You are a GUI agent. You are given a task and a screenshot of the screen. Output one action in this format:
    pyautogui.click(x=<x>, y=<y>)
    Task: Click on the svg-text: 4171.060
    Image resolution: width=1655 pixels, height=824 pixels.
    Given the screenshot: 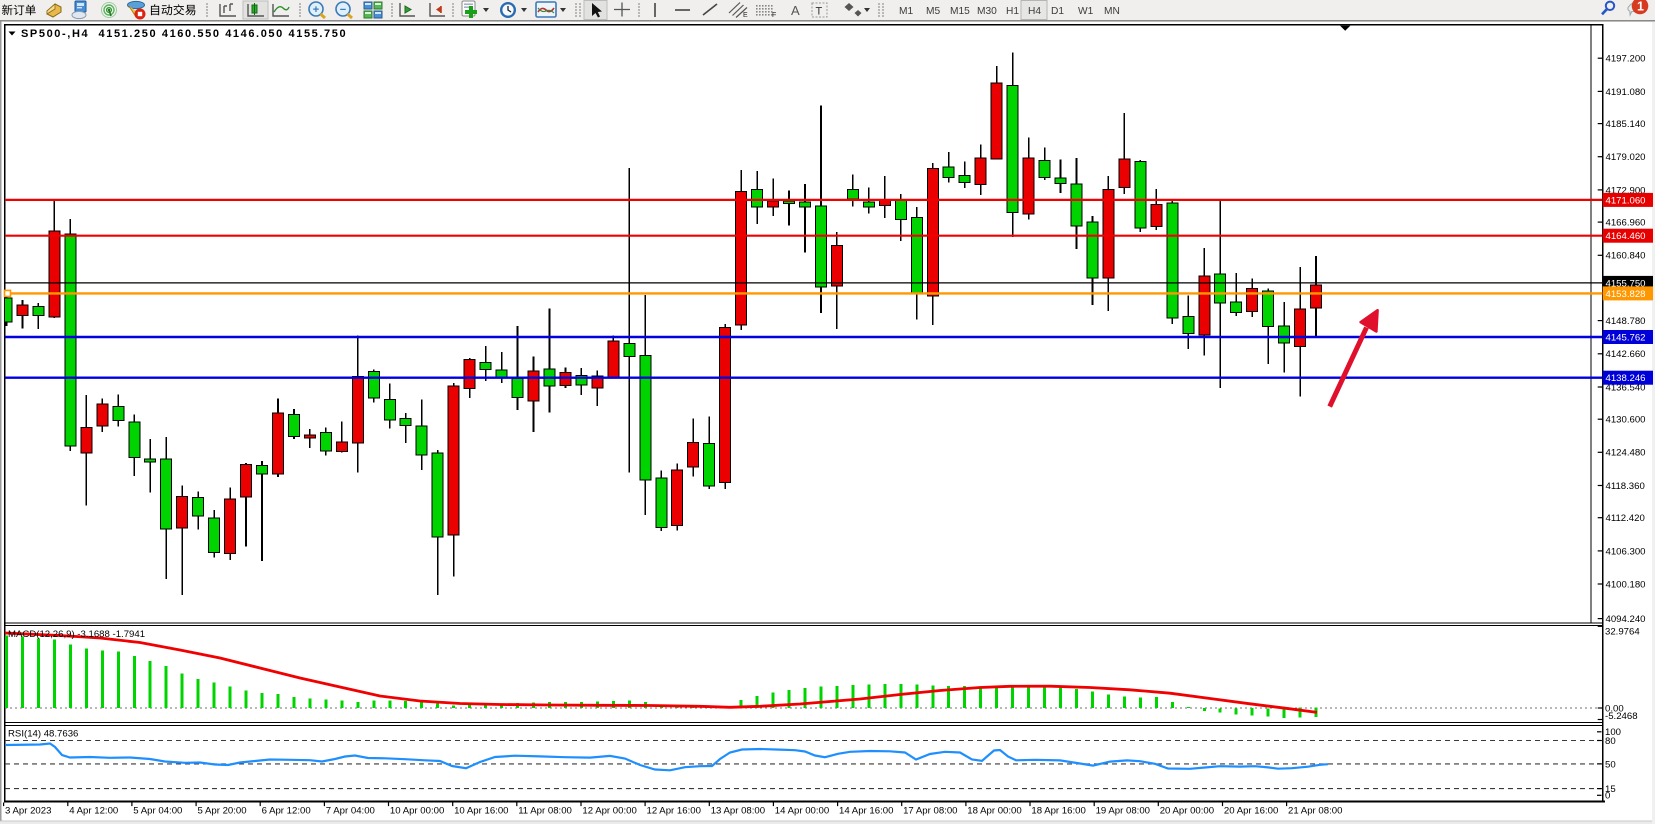 What is the action you would take?
    pyautogui.click(x=1626, y=200)
    